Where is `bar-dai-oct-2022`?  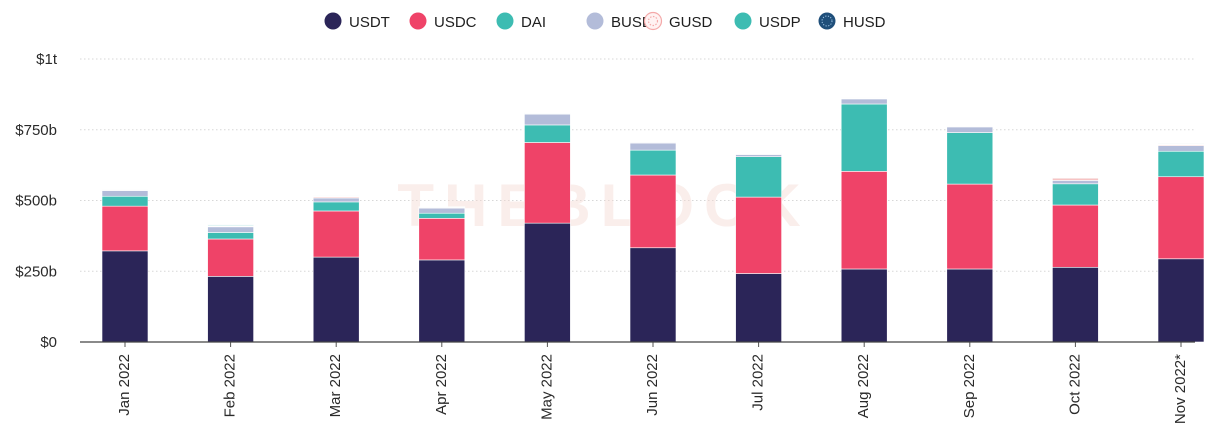 bar-dai-oct-2022 is located at coordinates (1075, 194).